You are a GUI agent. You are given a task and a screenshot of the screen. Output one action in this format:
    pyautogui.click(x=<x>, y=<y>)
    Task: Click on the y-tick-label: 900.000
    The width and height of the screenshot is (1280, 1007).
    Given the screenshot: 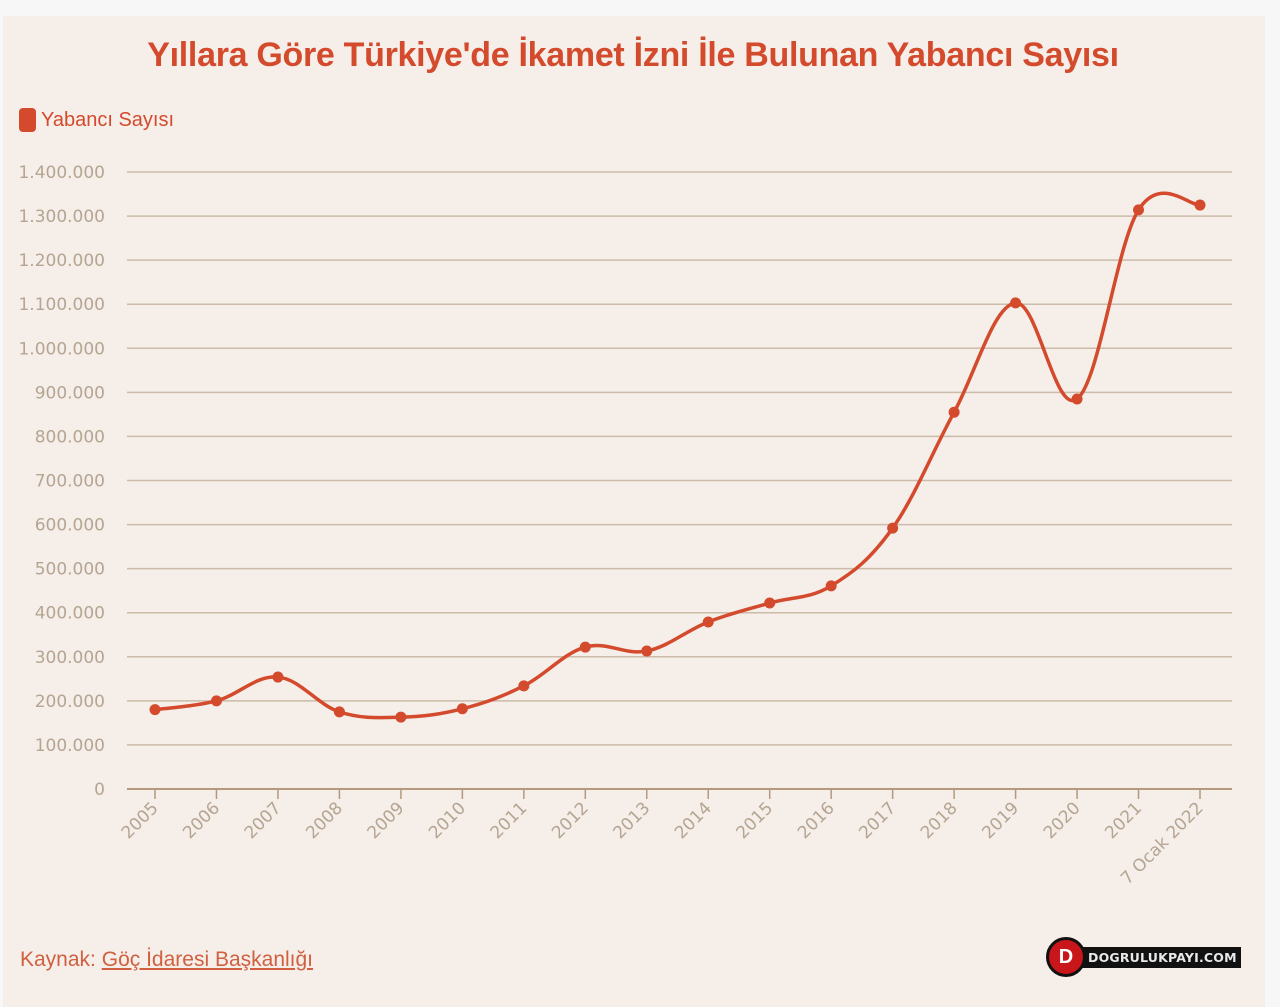 What is the action you would take?
    pyautogui.click(x=70, y=393)
    